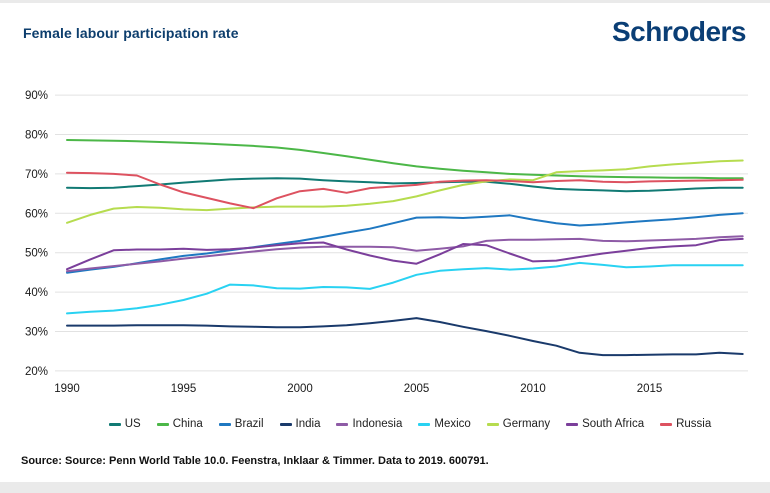  Describe the element at coordinates (36, 96) in the screenshot. I see `y-axis-label-90: 90%` at that location.